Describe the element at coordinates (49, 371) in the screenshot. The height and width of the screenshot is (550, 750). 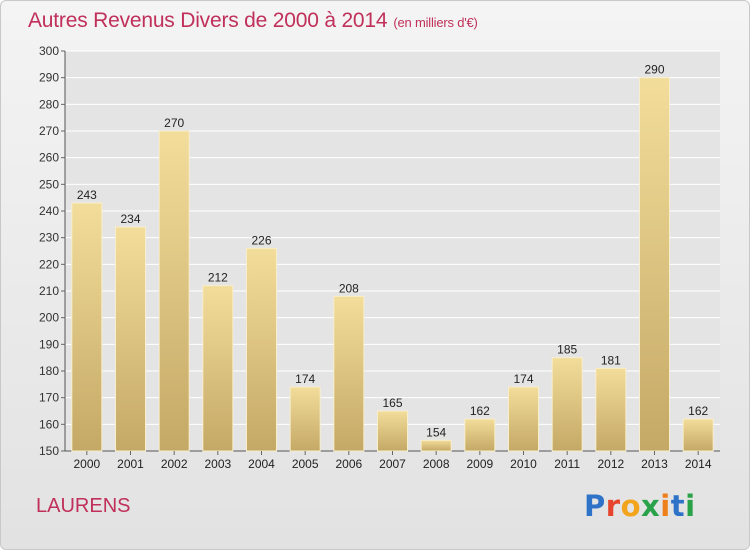
I see `y-tick-label: 180` at that location.